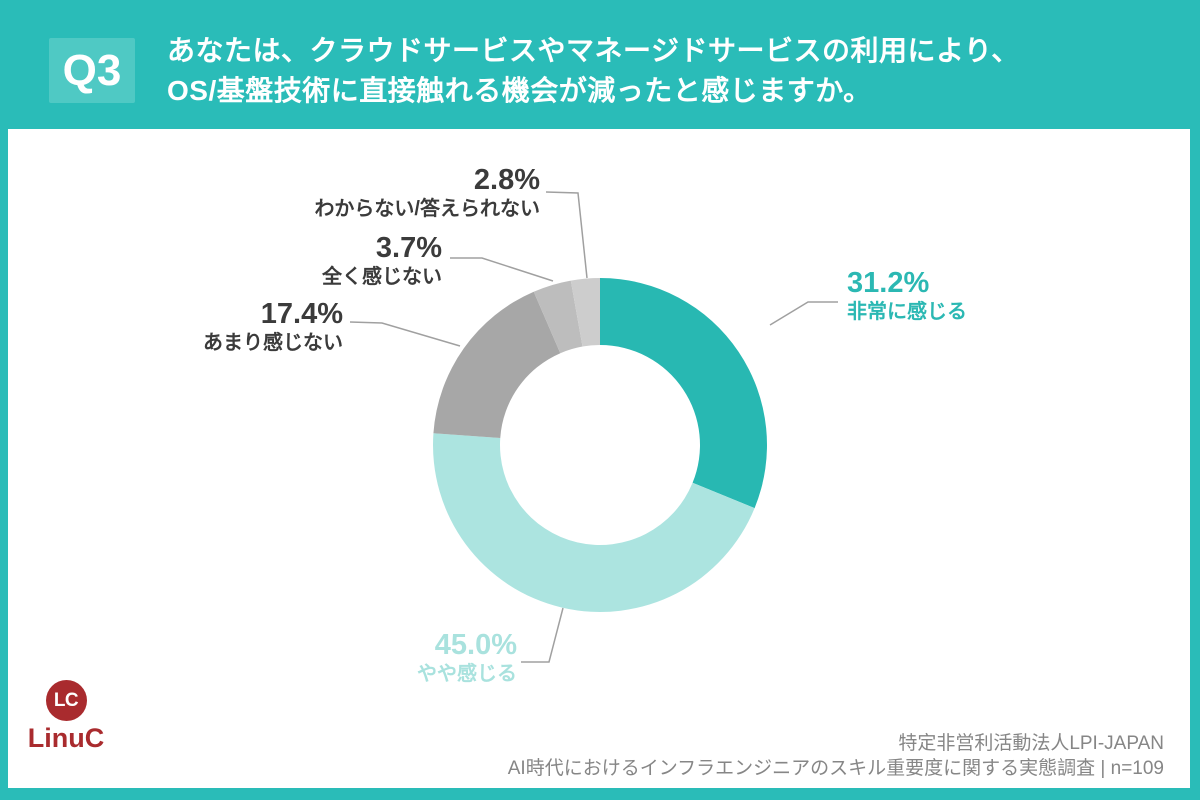 The width and height of the screenshot is (1200, 800). I want to click on callout-somewhat: 45.0% やや感じる, so click(467, 658).